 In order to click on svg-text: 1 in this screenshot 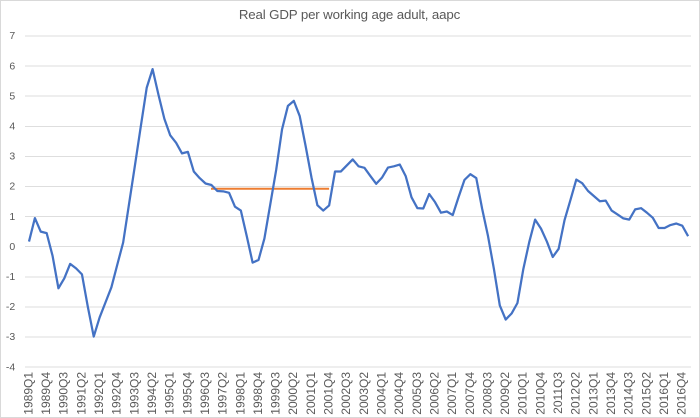, I will do `click(12, 217)`.